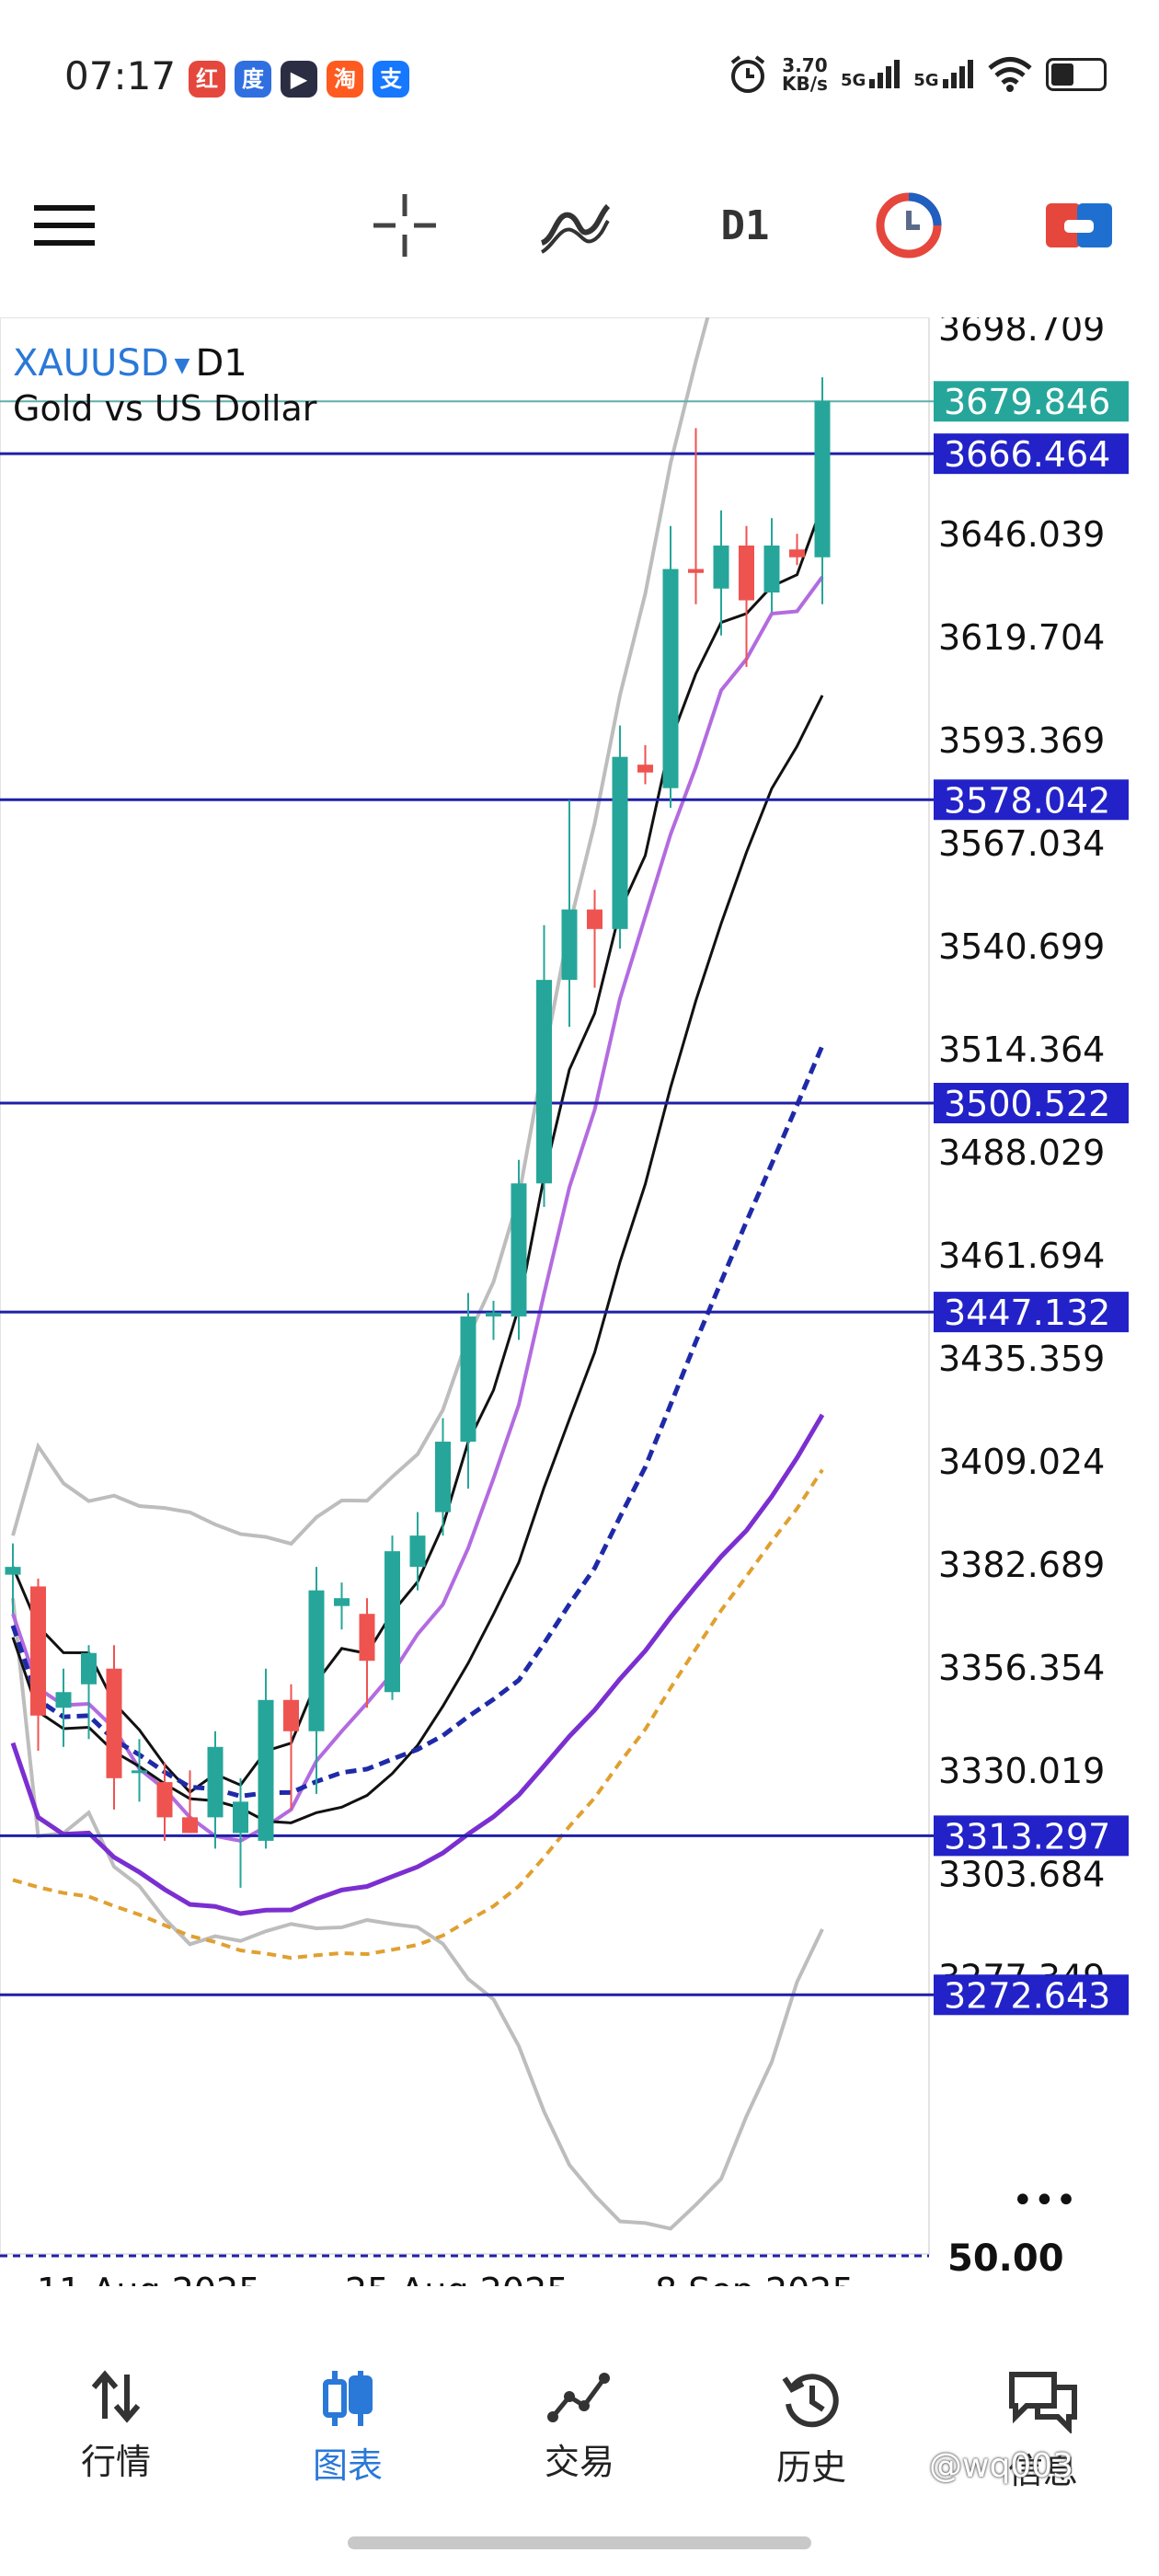 The width and height of the screenshot is (1159, 2576). What do you see at coordinates (221, 363) in the screenshot?
I see `symbol-timeframe: D1` at bounding box center [221, 363].